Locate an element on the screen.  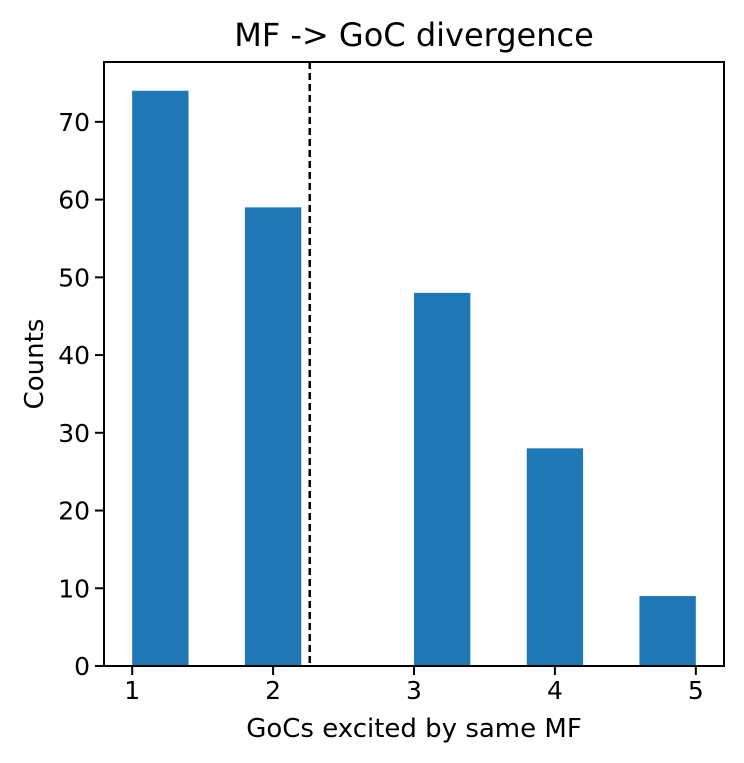
x-tick-label-3: 3 is located at coordinates (414, 690).